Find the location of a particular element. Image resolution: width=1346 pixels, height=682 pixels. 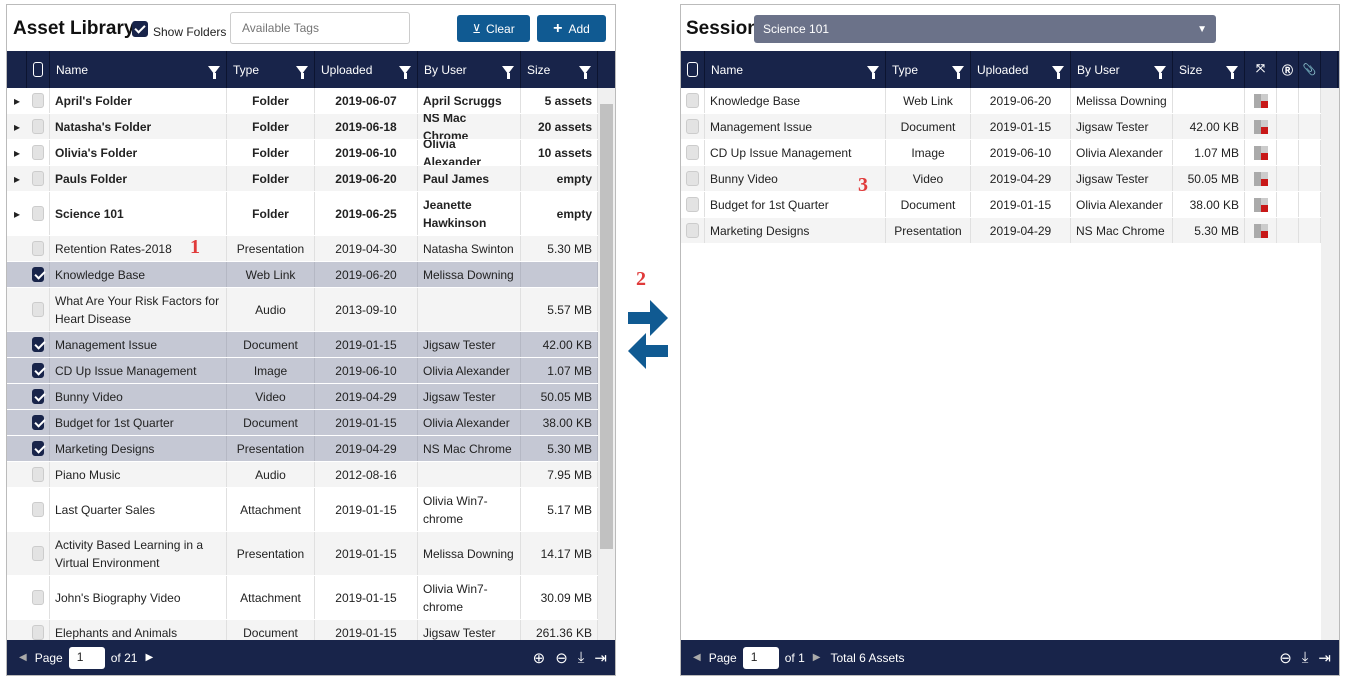

clear-button: ⊻ Clear is located at coordinates (493, 28).